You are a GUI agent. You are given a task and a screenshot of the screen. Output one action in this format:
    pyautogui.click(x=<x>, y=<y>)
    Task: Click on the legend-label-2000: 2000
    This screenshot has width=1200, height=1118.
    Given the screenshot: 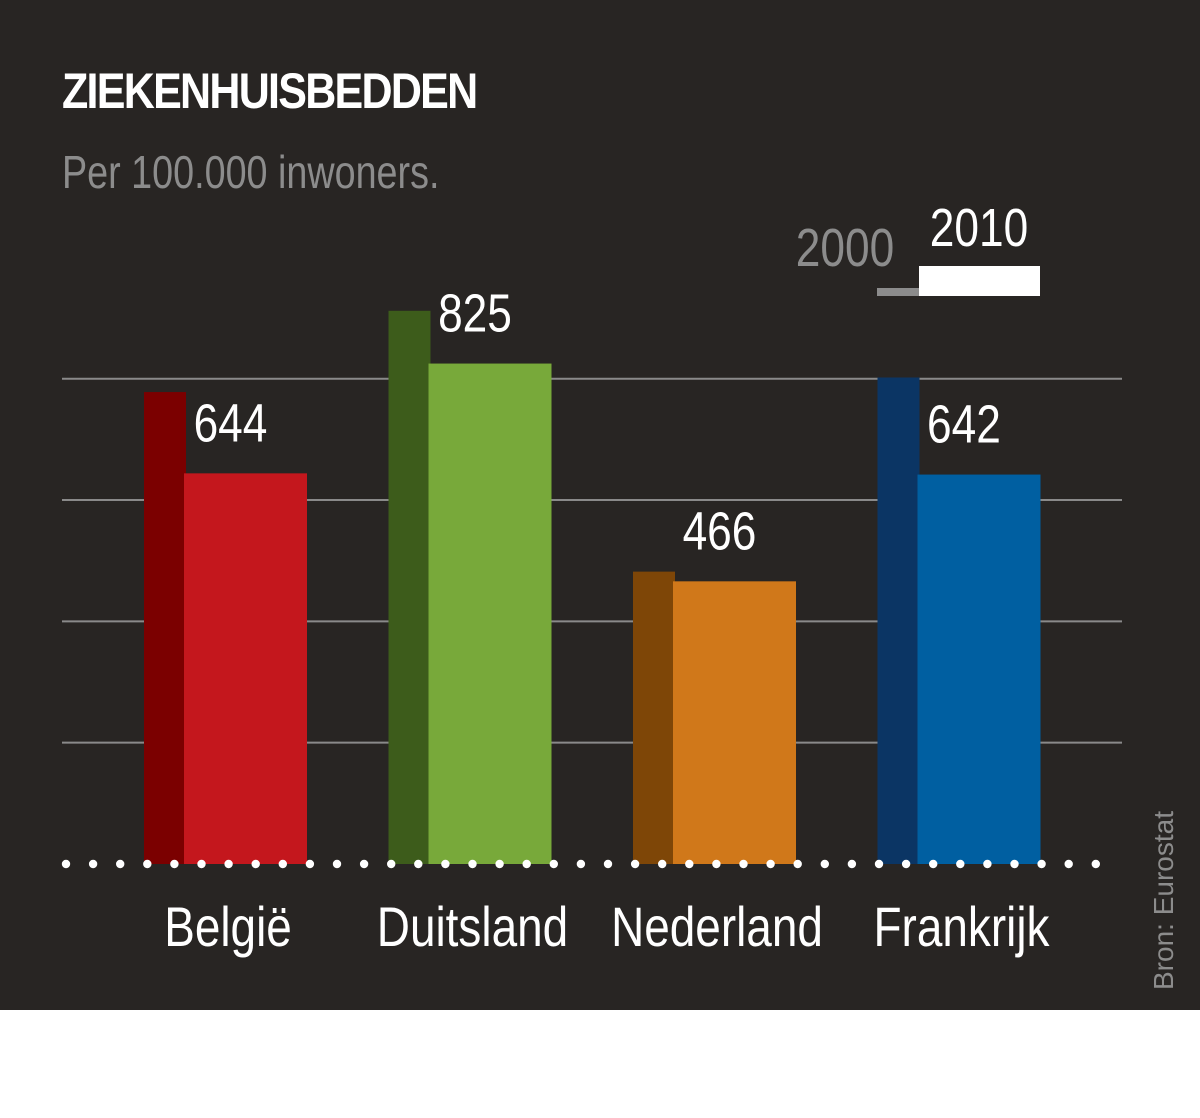 What is the action you would take?
    pyautogui.click(x=845, y=248)
    